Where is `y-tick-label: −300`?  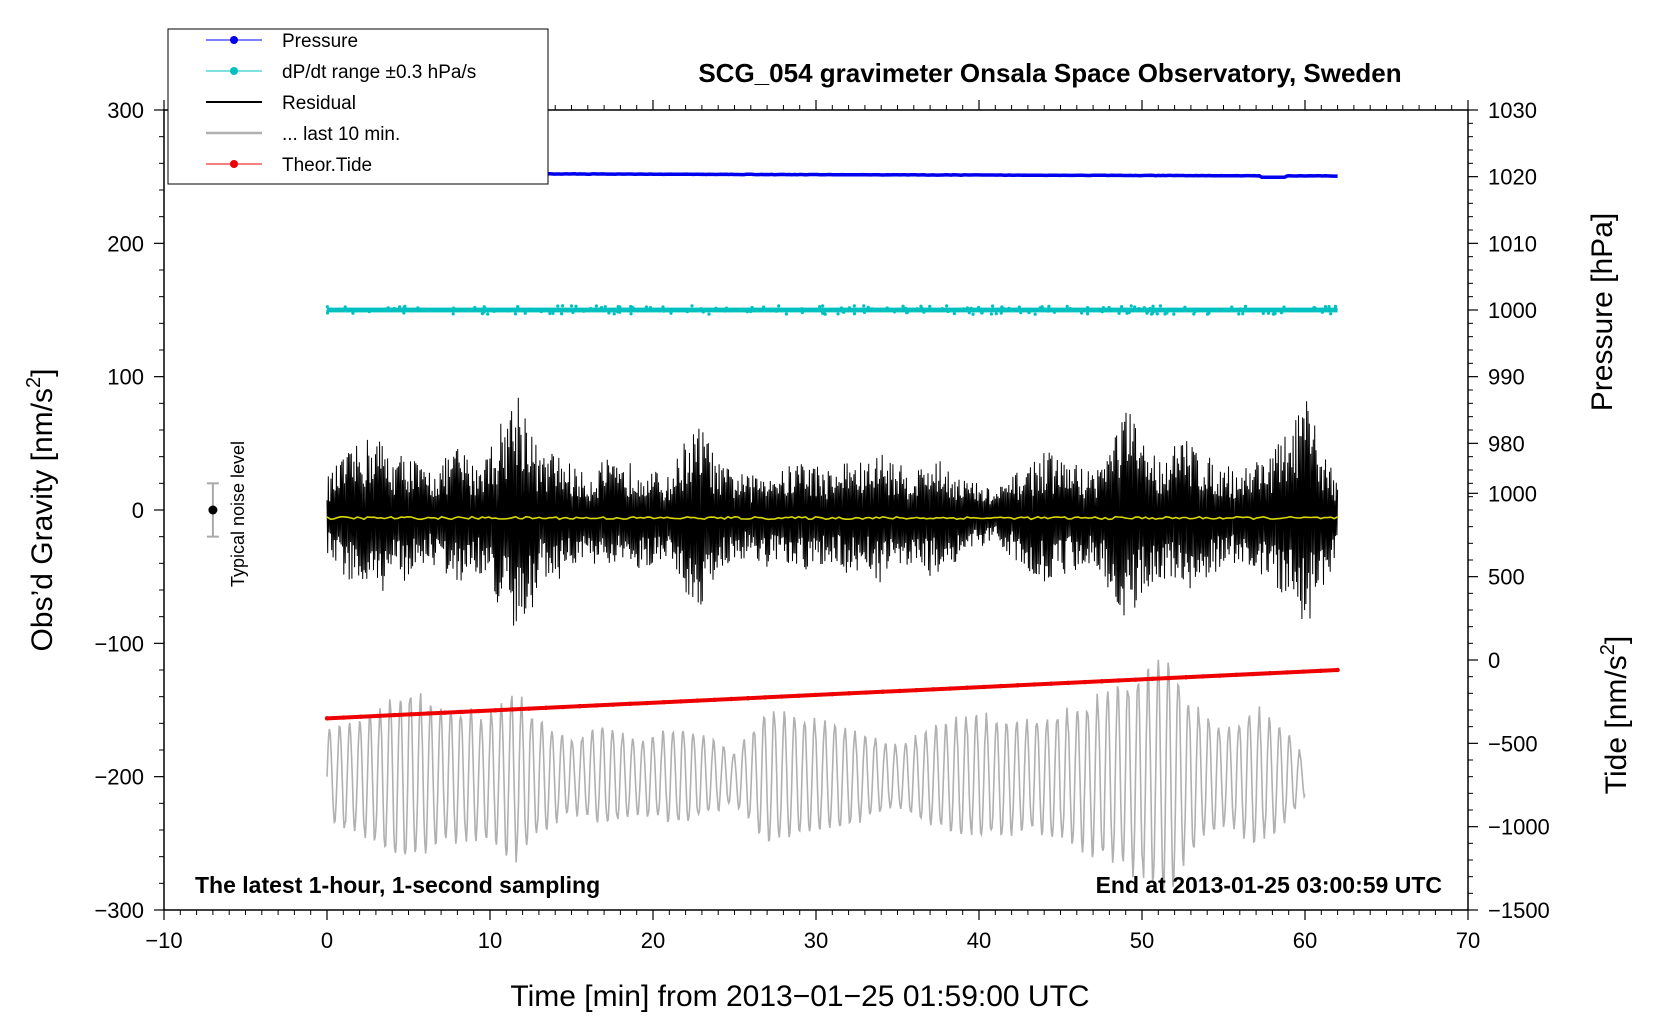 y-tick-label: −300 is located at coordinates (119, 910).